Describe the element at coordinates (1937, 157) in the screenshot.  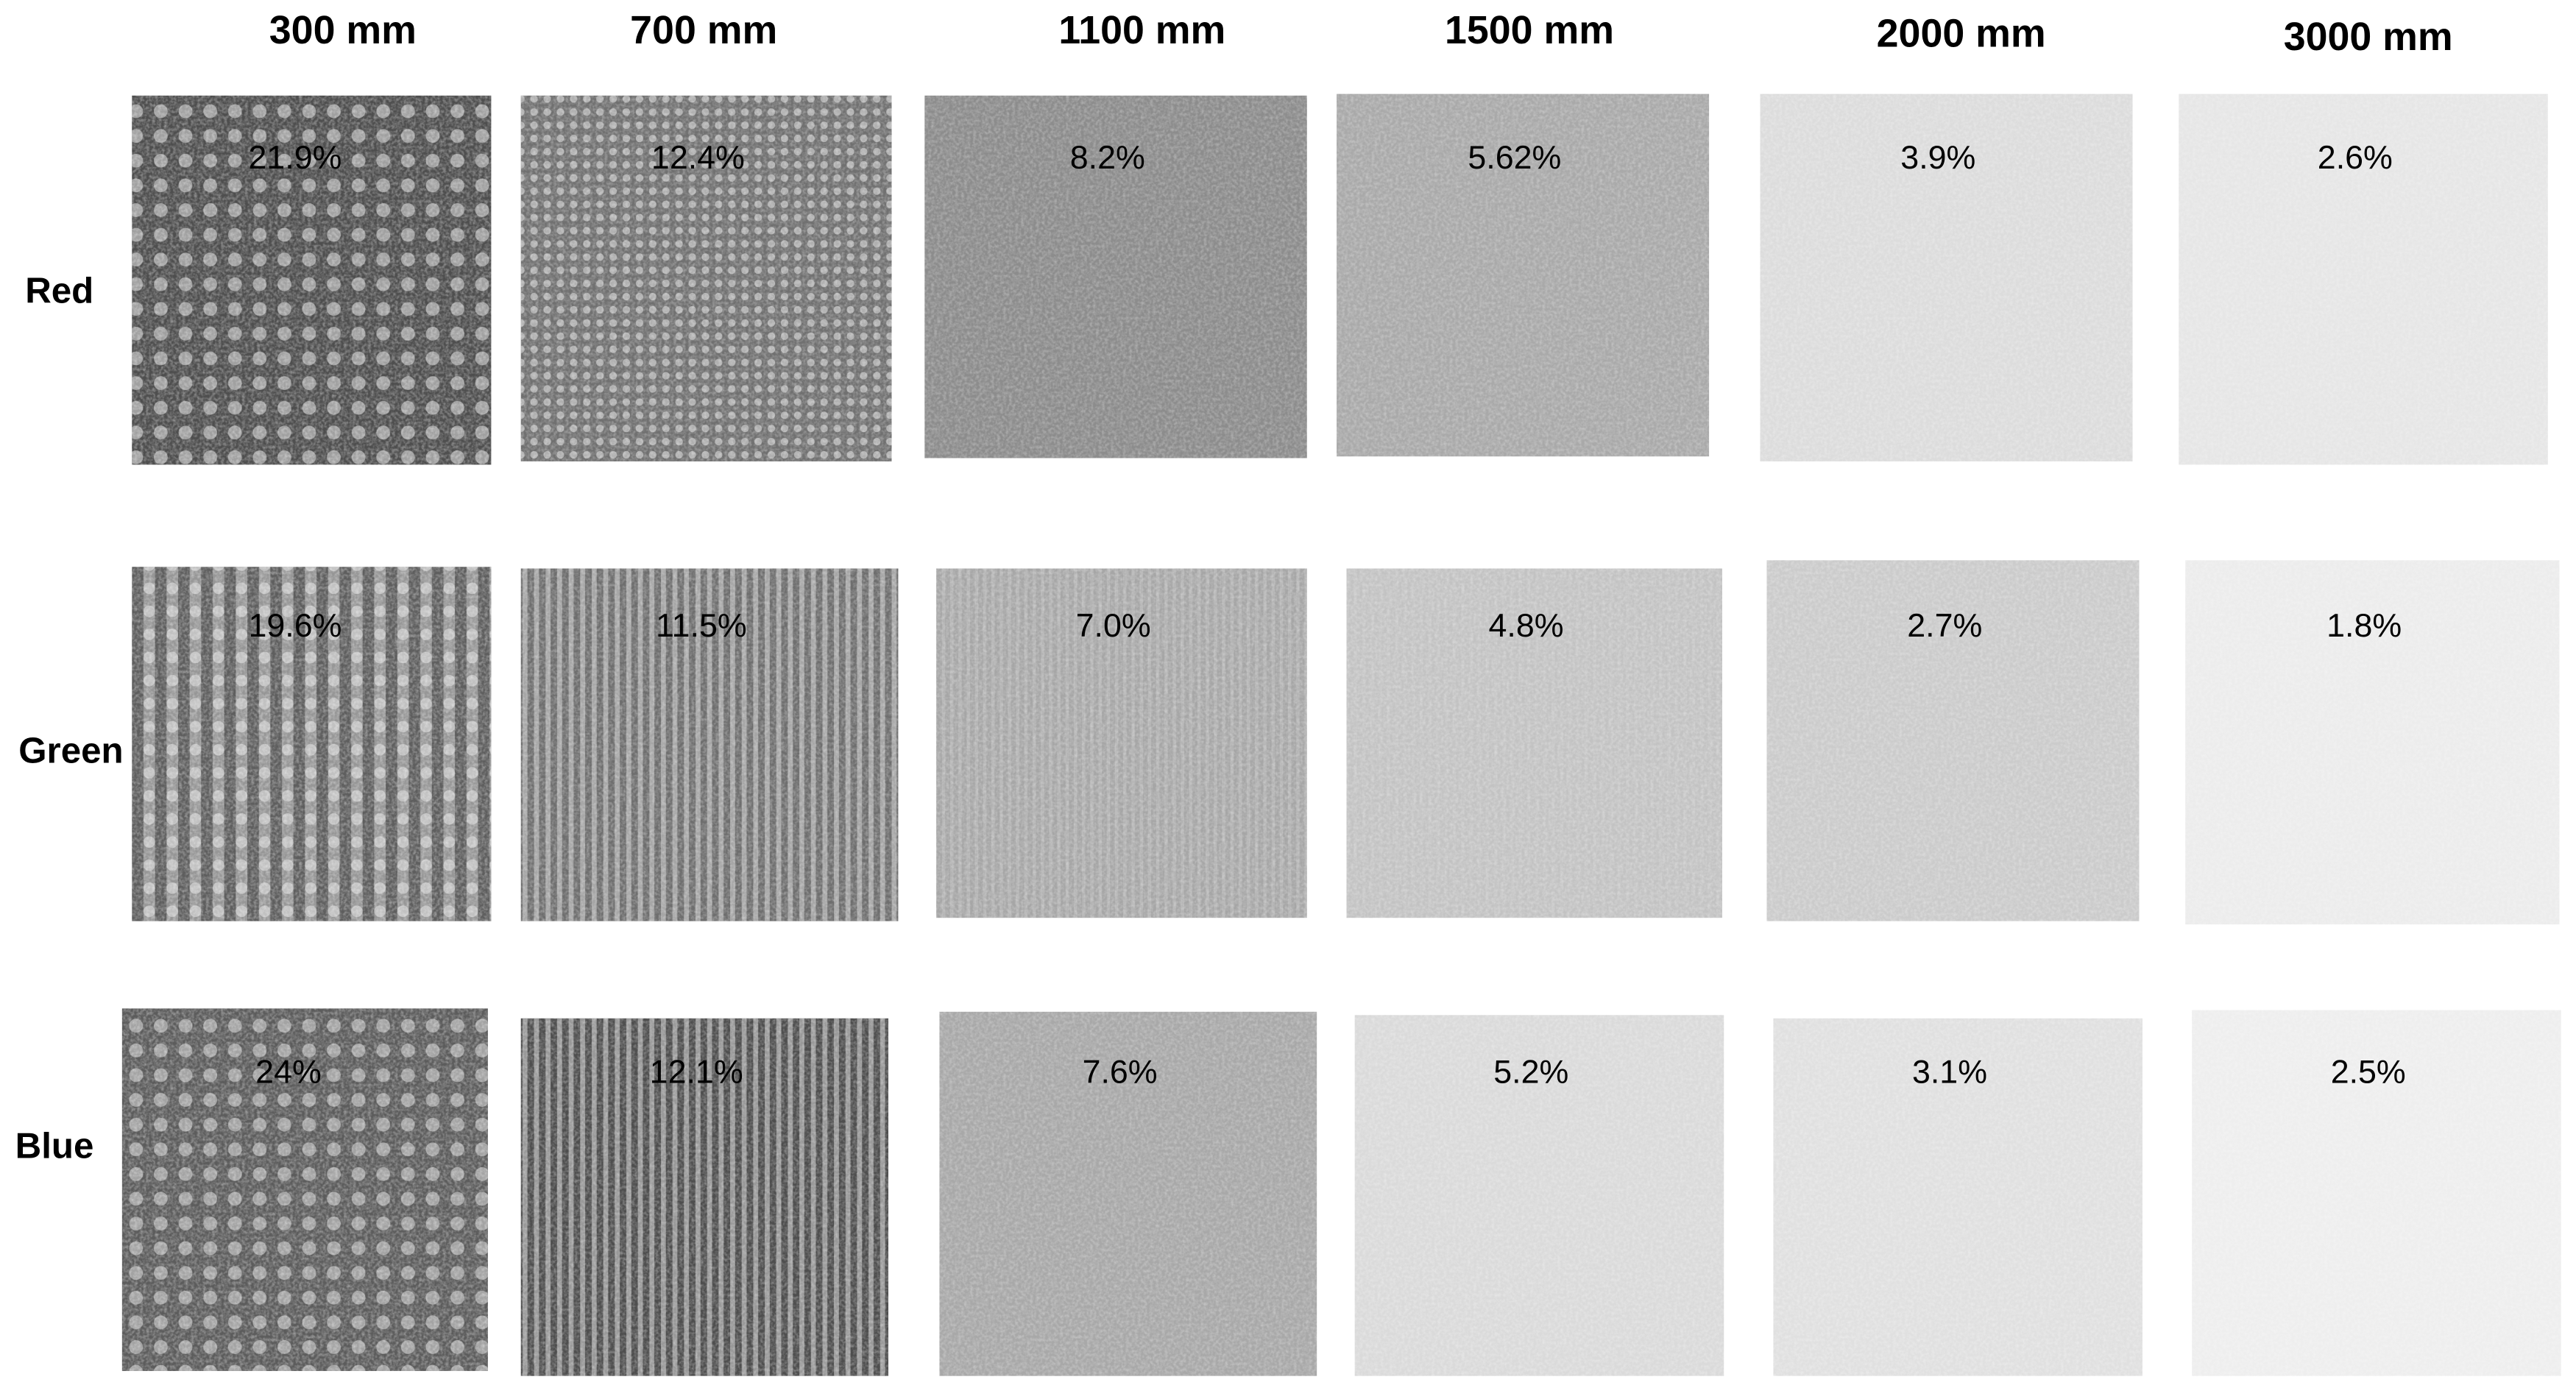
I see `percentage-label: 3.9%` at that location.